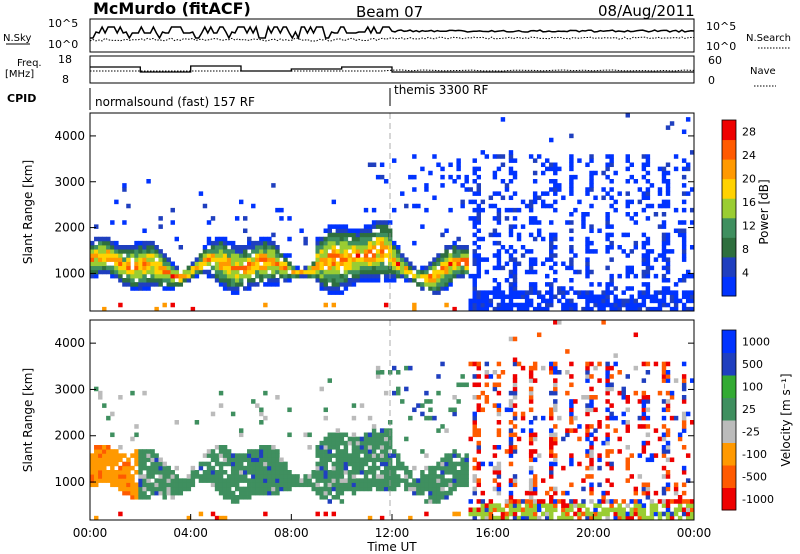 Image resolution: width=800 pixels, height=554 pixels. I want to click on velocity-colorbar-frame, so click(729, 420).